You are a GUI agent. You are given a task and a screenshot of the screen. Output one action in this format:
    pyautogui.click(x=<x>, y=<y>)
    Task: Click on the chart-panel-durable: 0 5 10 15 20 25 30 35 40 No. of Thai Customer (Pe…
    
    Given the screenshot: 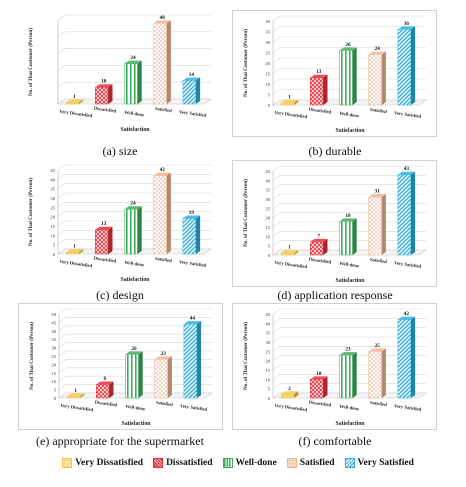 What is the action you would take?
    pyautogui.click(x=334, y=73)
    